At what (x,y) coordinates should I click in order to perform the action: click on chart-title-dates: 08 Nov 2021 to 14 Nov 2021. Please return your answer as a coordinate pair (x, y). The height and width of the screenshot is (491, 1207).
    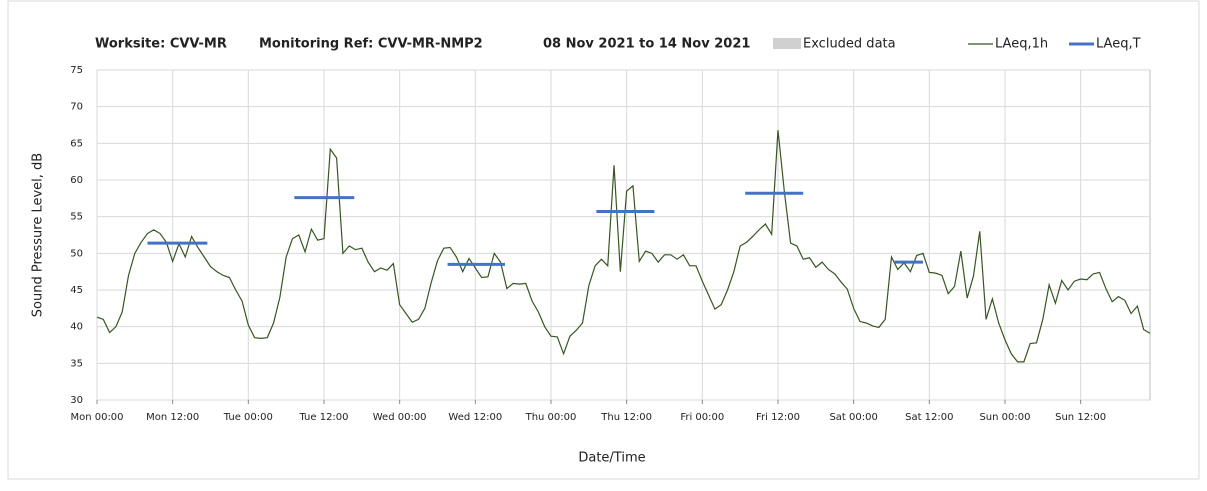
    Looking at the image, I should click on (646, 44).